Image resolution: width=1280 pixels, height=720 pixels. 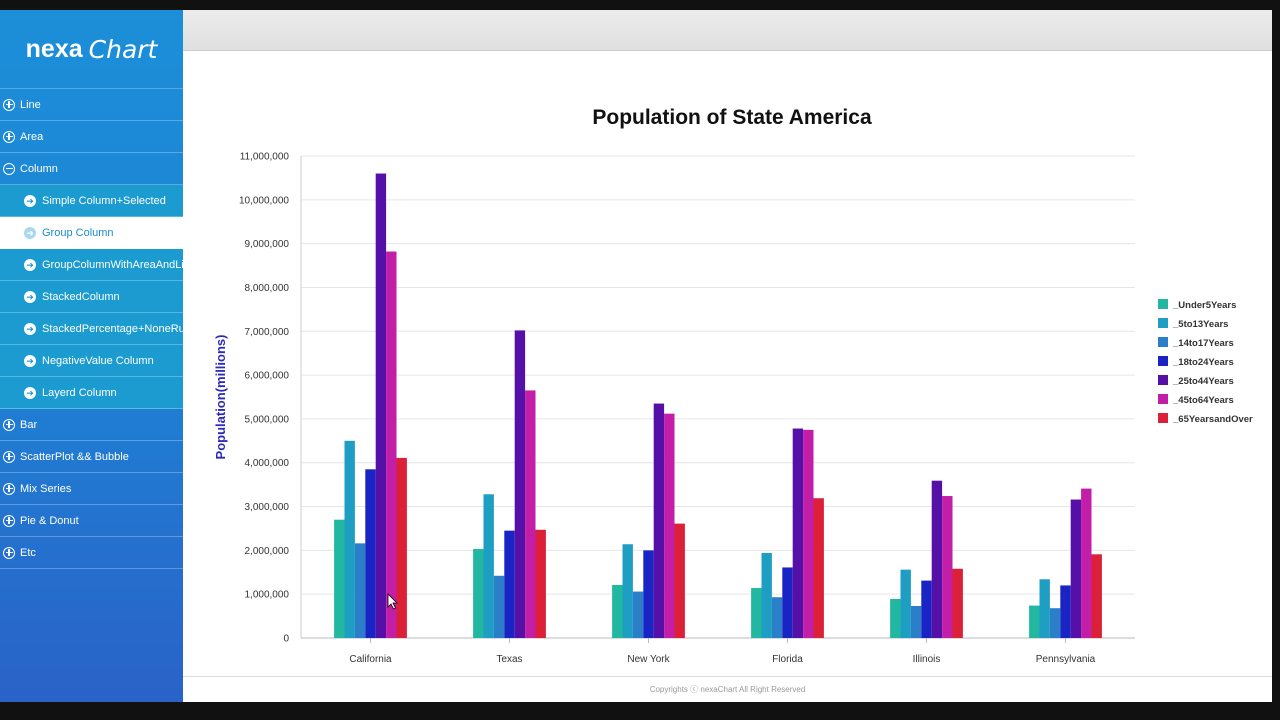 I want to click on x-tick-label: Illinois, so click(x=927, y=659).